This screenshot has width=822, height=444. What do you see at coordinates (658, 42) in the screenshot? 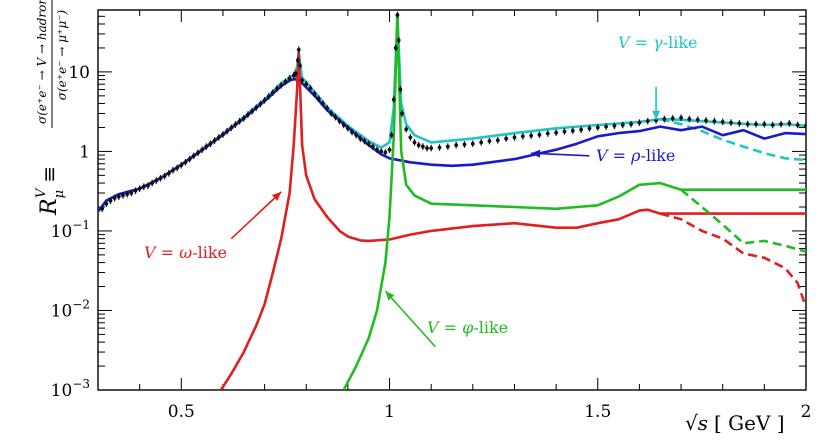
I see `annotation-label-gamma: V = γ-like` at bounding box center [658, 42].